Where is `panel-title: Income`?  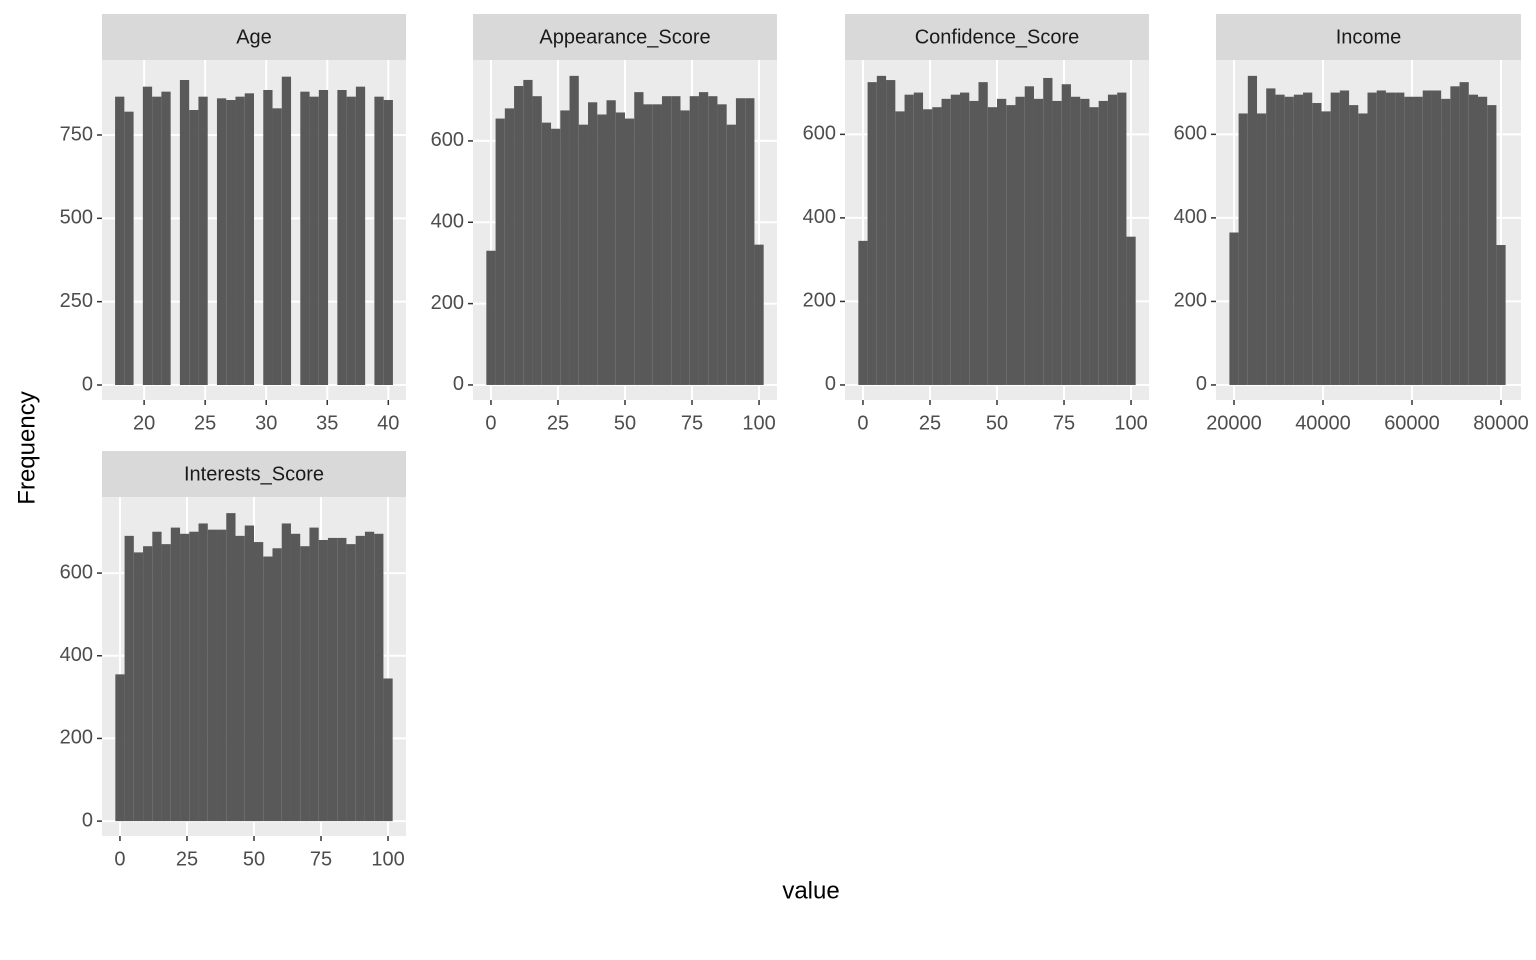 panel-title: Income is located at coordinates (1369, 37).